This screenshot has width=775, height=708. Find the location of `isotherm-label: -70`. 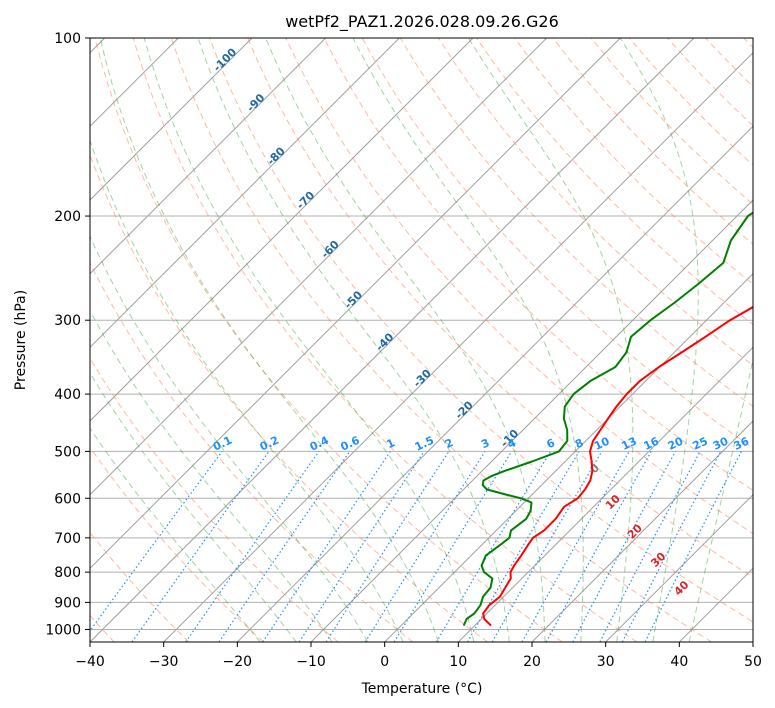

isotherm-label: -70 is located at coordinates (305, 200).